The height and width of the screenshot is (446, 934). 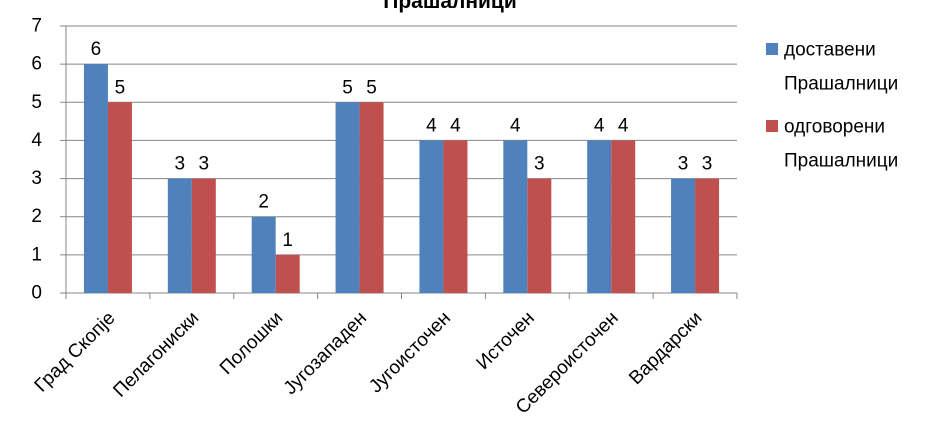 I want to click on category-label: Пелагониски, so click(x=156, y=355).